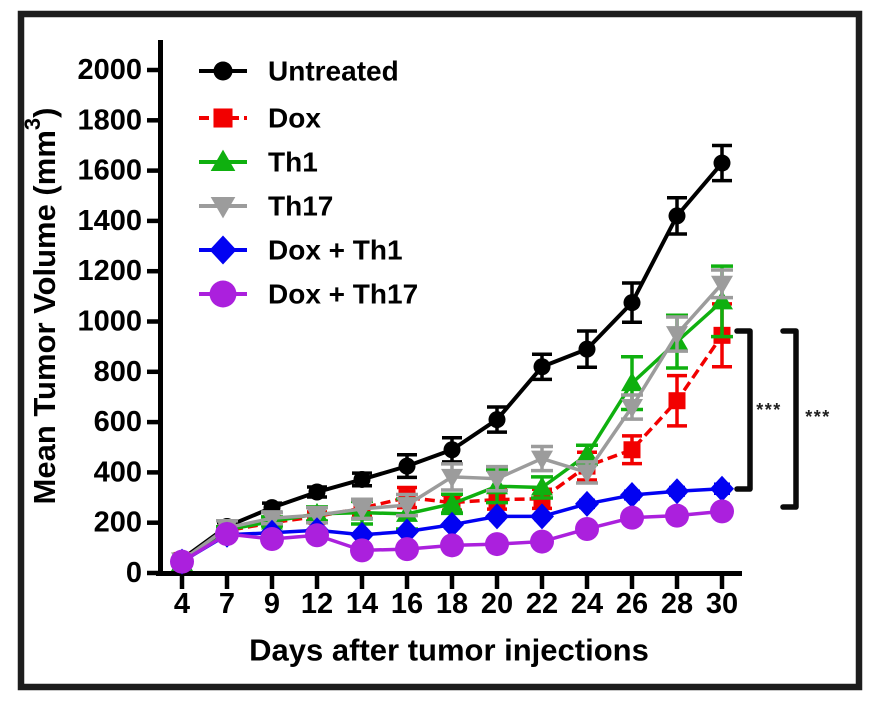  What do you see at coordinates (308, 294) in the screenshot?
I see `legend-item-dox-th17: Dox + Th17` at bounding box center [308, 294].